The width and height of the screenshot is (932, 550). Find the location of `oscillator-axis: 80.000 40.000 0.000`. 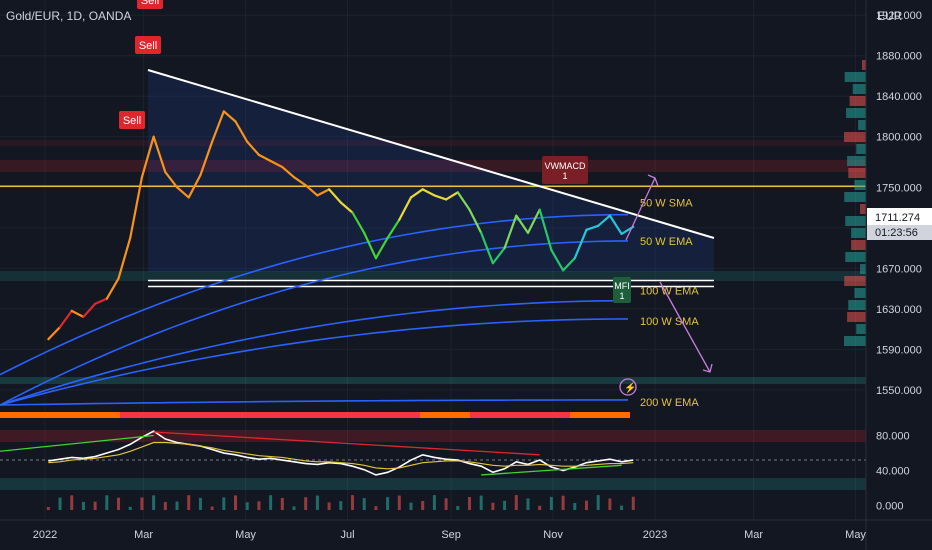

oscillator-axis: 80.000 40.000 0.000 is located at coordinates (893, 472).